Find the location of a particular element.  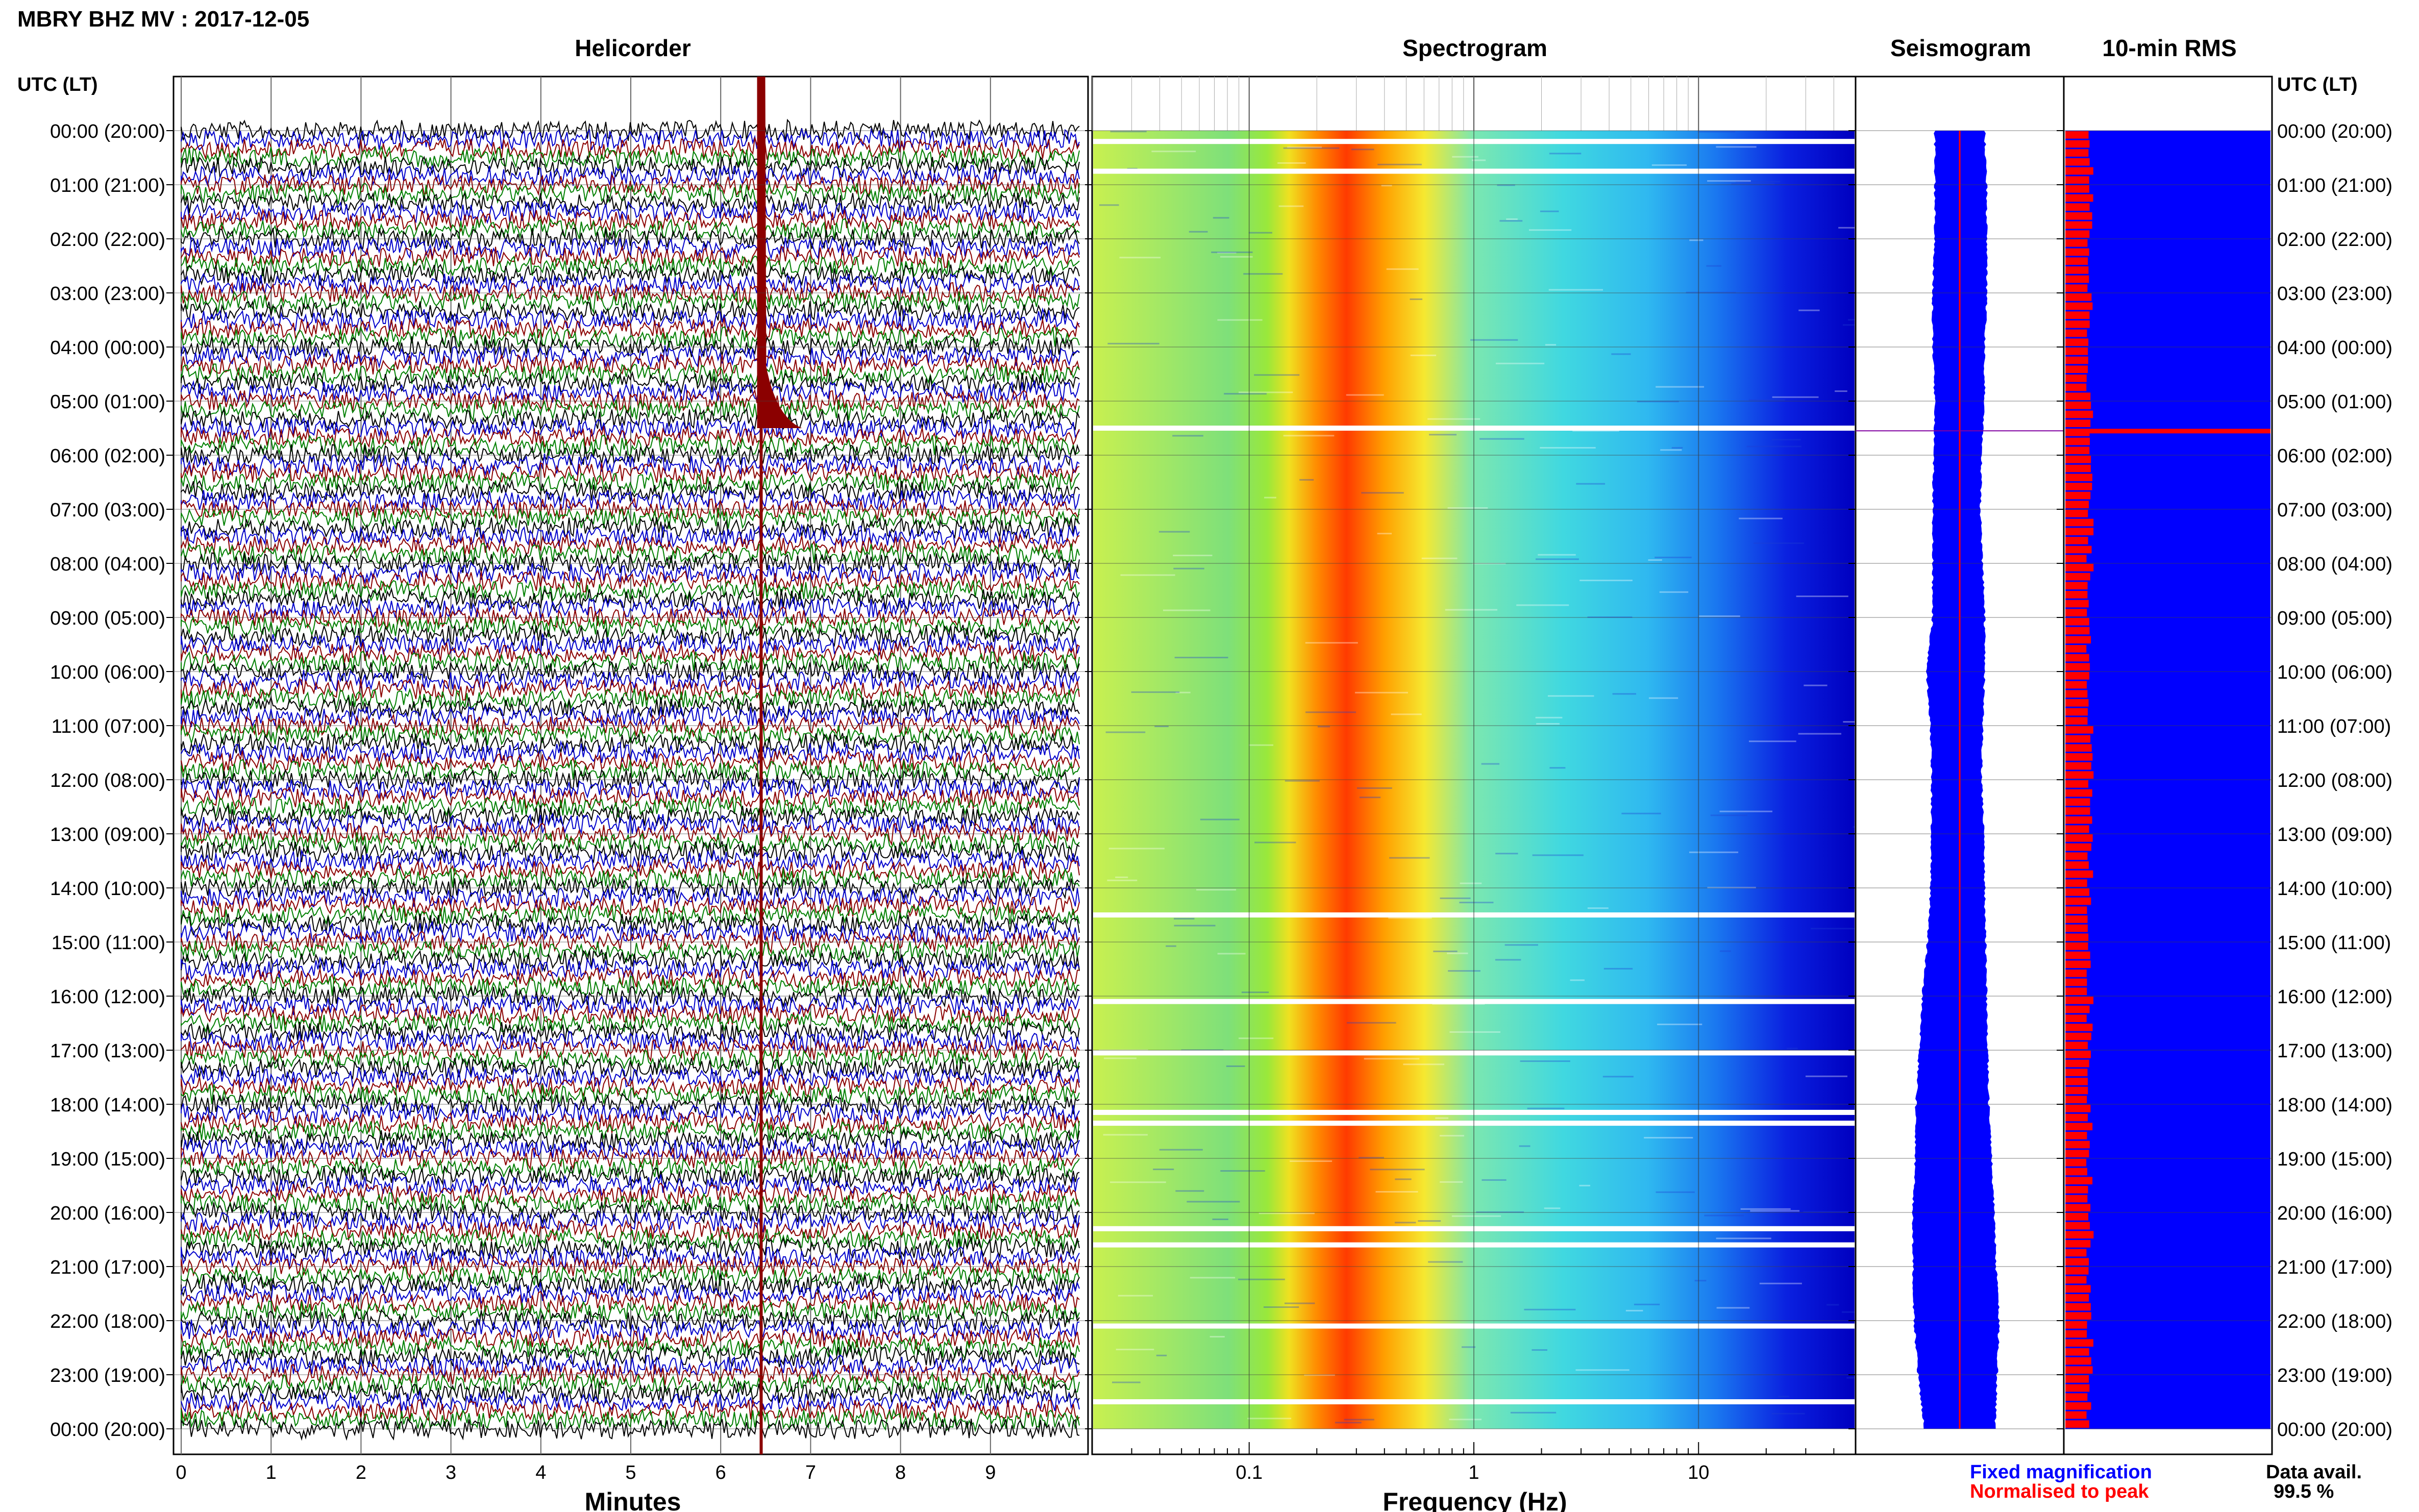

time-label-left: 14:00 (10:00) is located at coordinates (107, 889).